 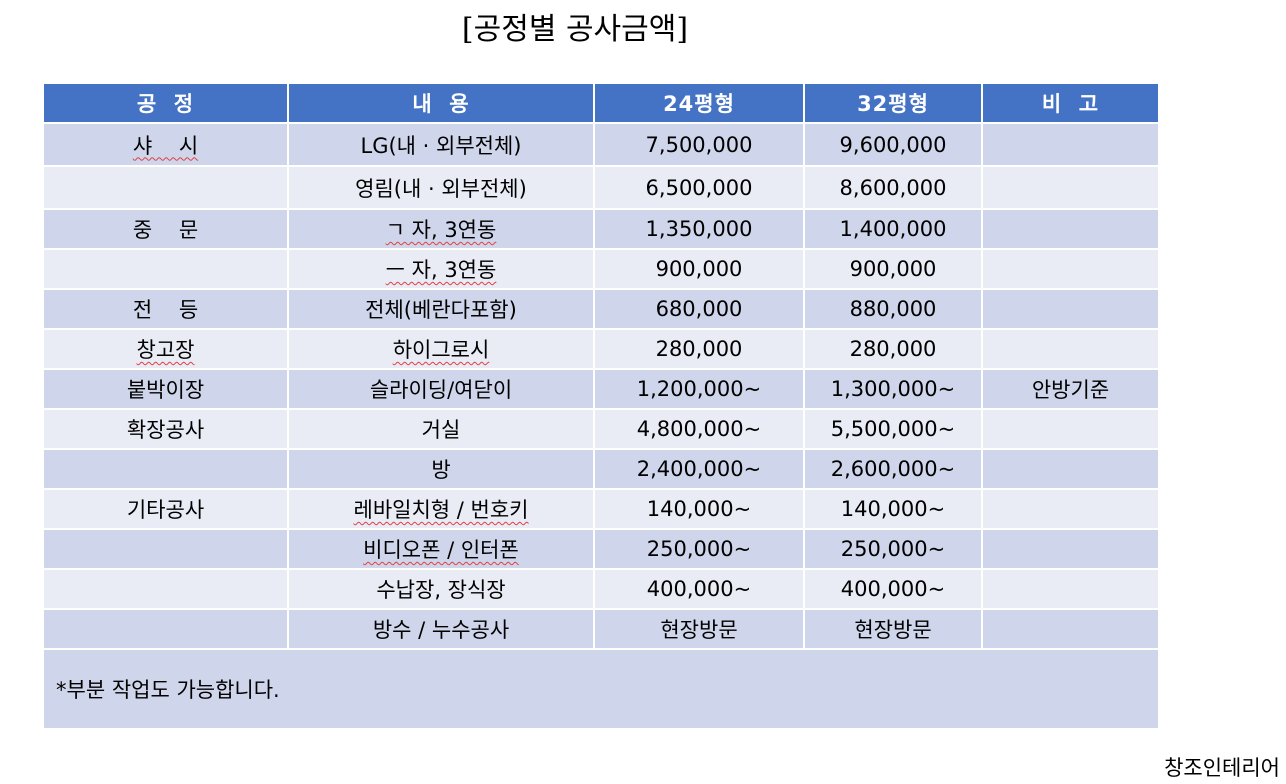 What do you see at coordinates (893, 509) in the screenshot?
I see `cell-price-32: 140,000~` at bounding box center [893, 509].